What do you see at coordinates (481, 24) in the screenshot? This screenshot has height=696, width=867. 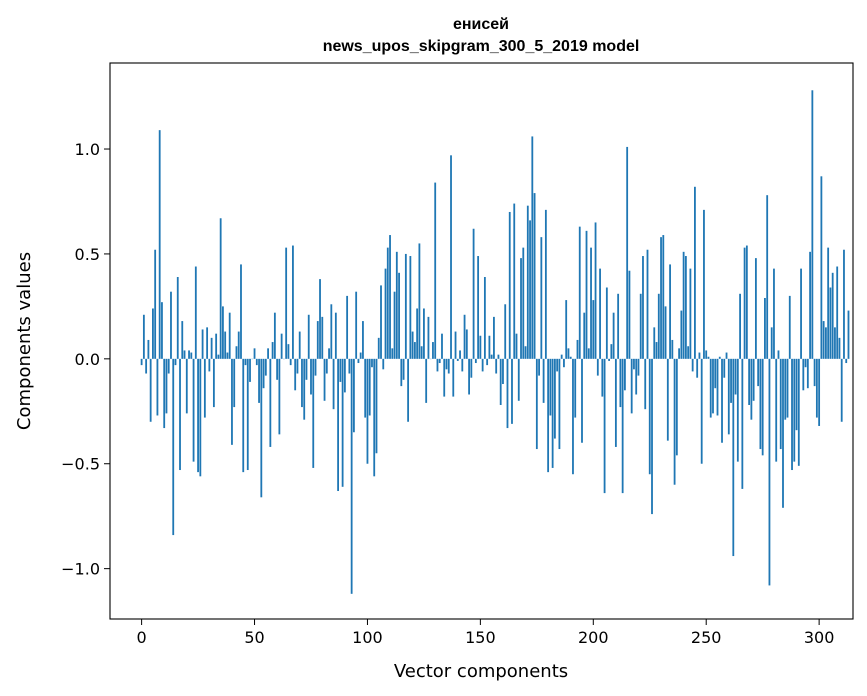 I see `chart-title-line1: енисей` at bounding box center [481, 24].